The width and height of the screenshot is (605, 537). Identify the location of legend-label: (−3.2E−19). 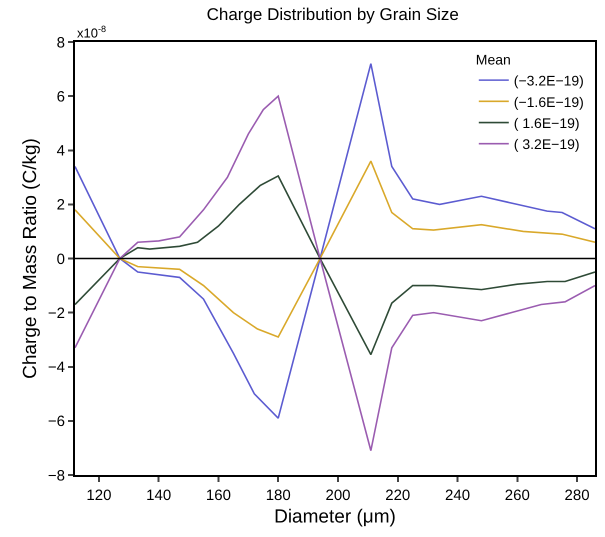
(549, 80).